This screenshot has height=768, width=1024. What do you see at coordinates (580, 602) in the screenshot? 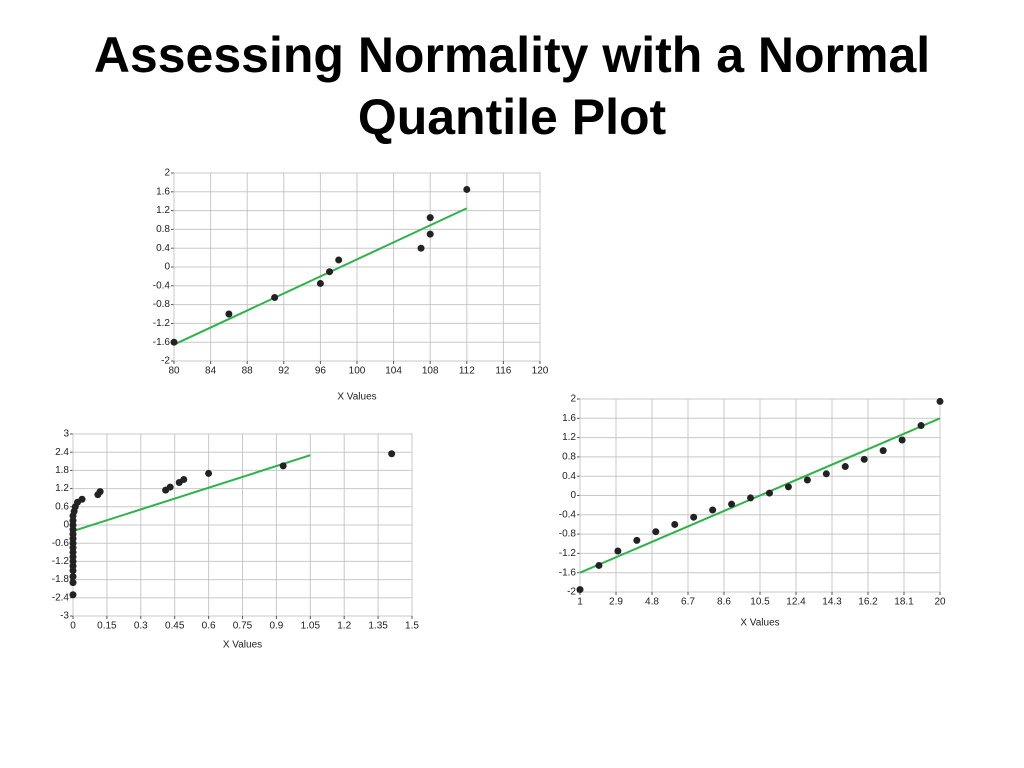
I see `x-tick-label: 1` at bounding box center [580, 602].